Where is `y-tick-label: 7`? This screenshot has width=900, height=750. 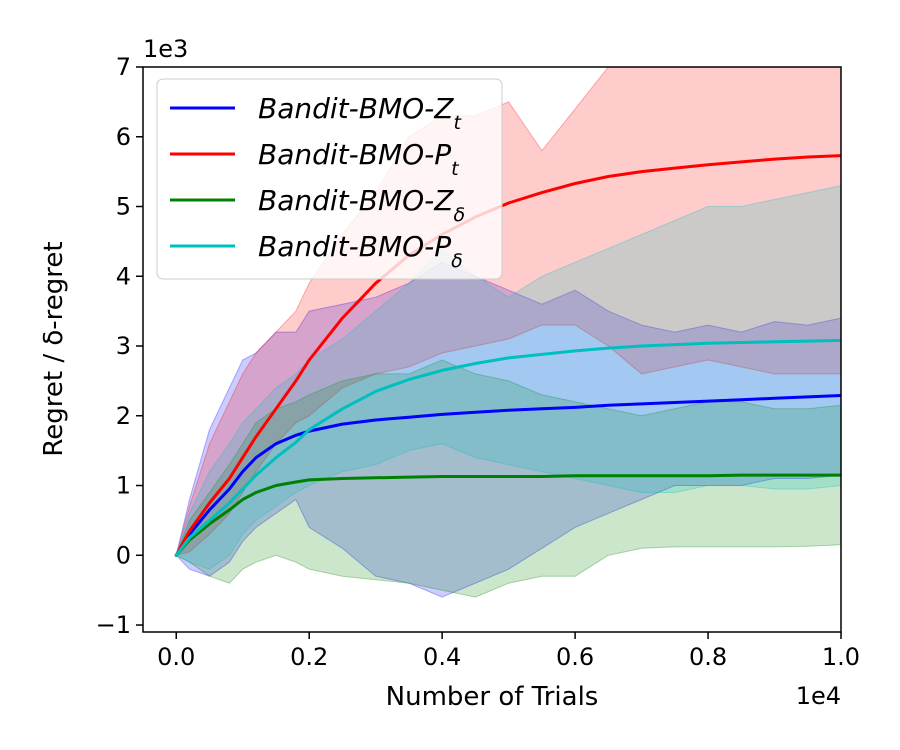 y-tick-label: 7 is located at coordinates (123, 67).